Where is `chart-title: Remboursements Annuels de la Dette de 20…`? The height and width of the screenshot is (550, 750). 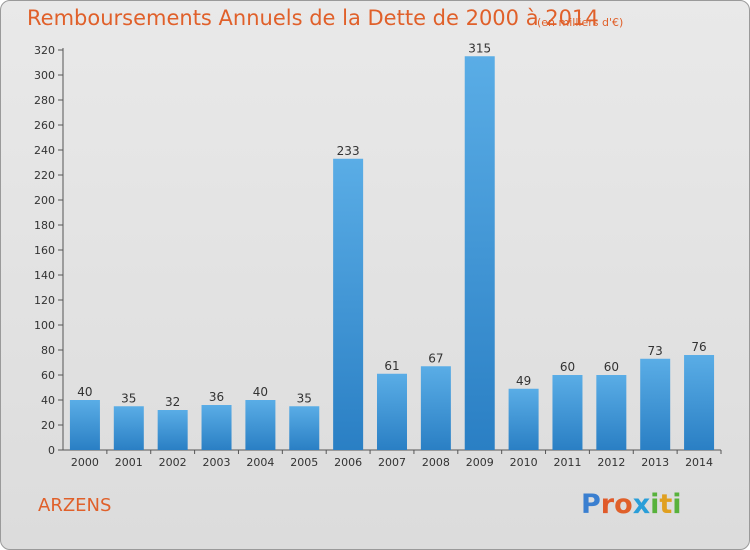
chart-title: Remboursements Annuels de la Dette de 20… is located at coordinates (313, 18).